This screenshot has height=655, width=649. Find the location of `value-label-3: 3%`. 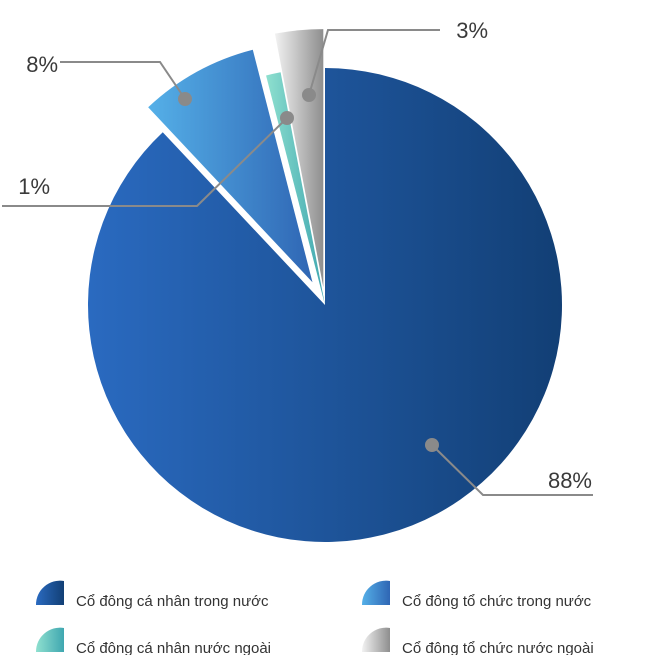

value-label-3: 3% is located at coordinates (472, 30).